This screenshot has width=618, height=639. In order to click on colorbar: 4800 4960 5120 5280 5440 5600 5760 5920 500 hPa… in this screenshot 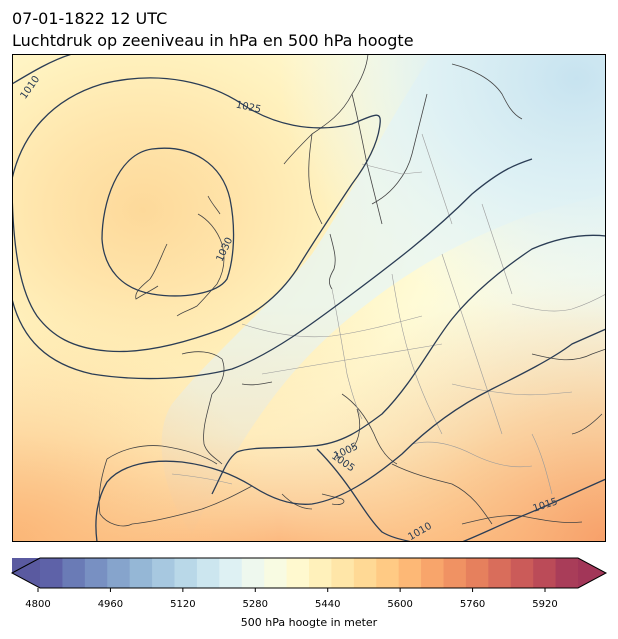, I will do `click(309, 593)`.